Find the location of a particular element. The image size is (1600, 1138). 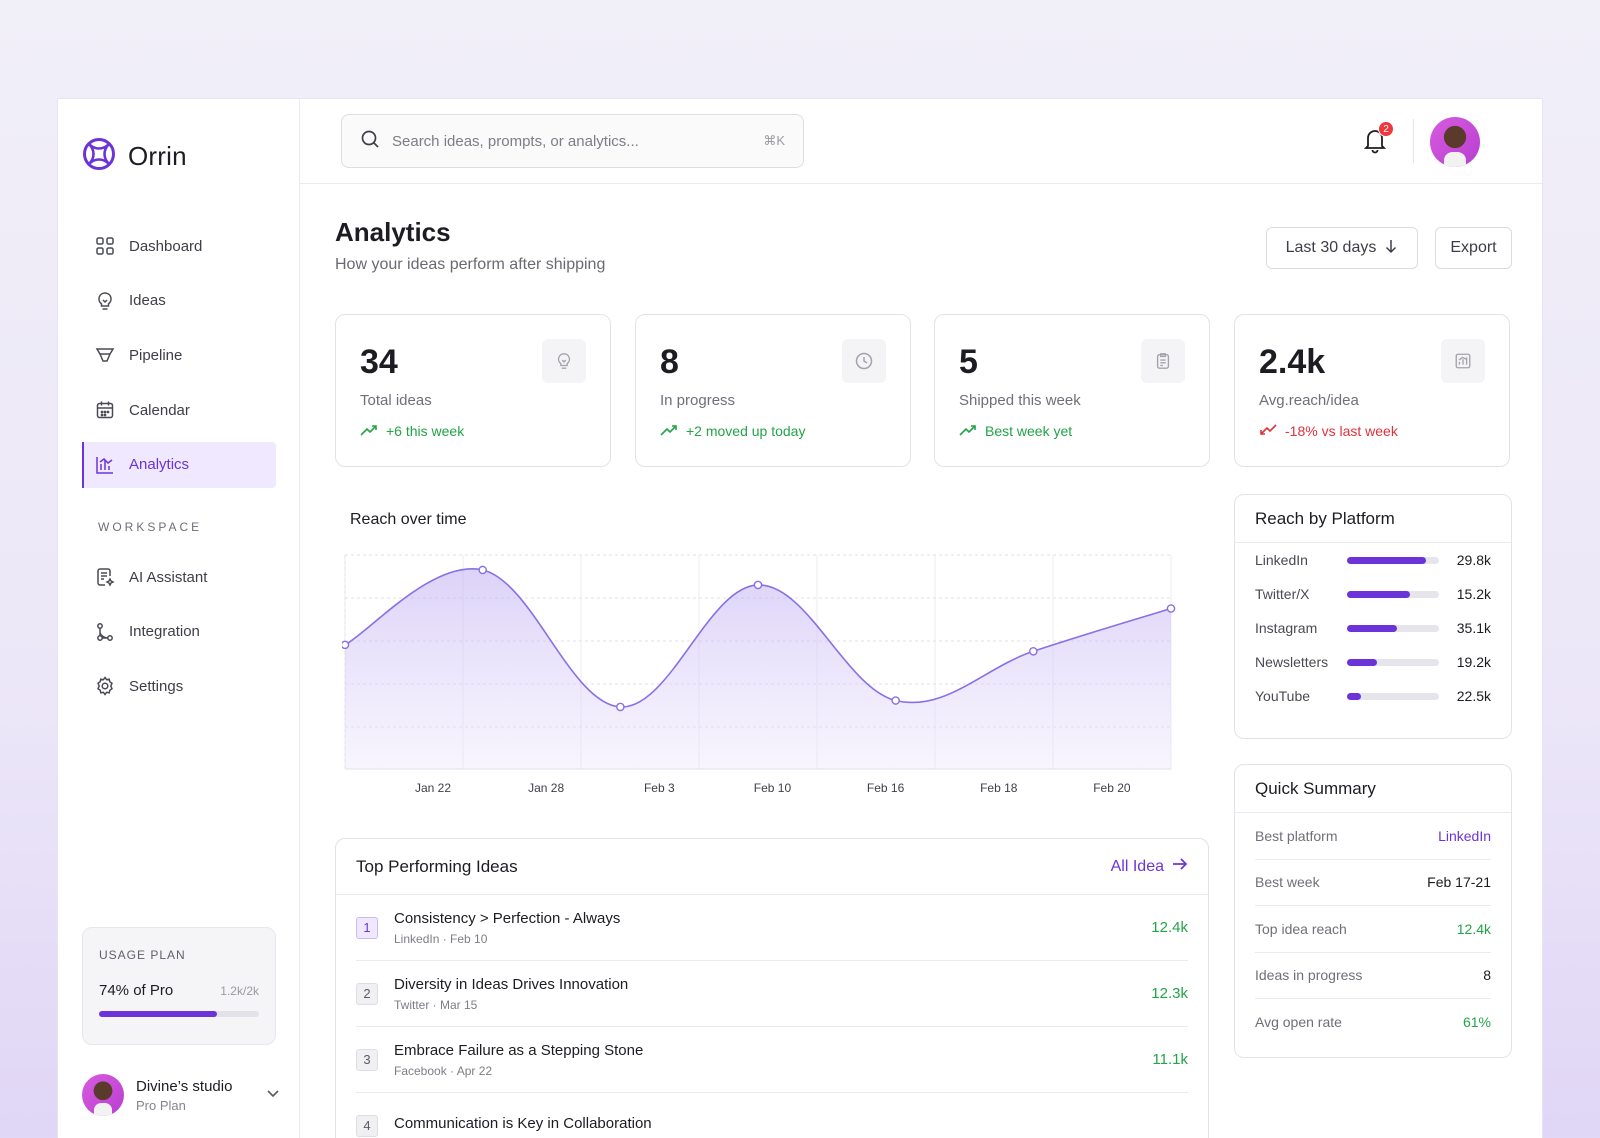

platform-name: Newsletters is located at coordinates (1292, 662).